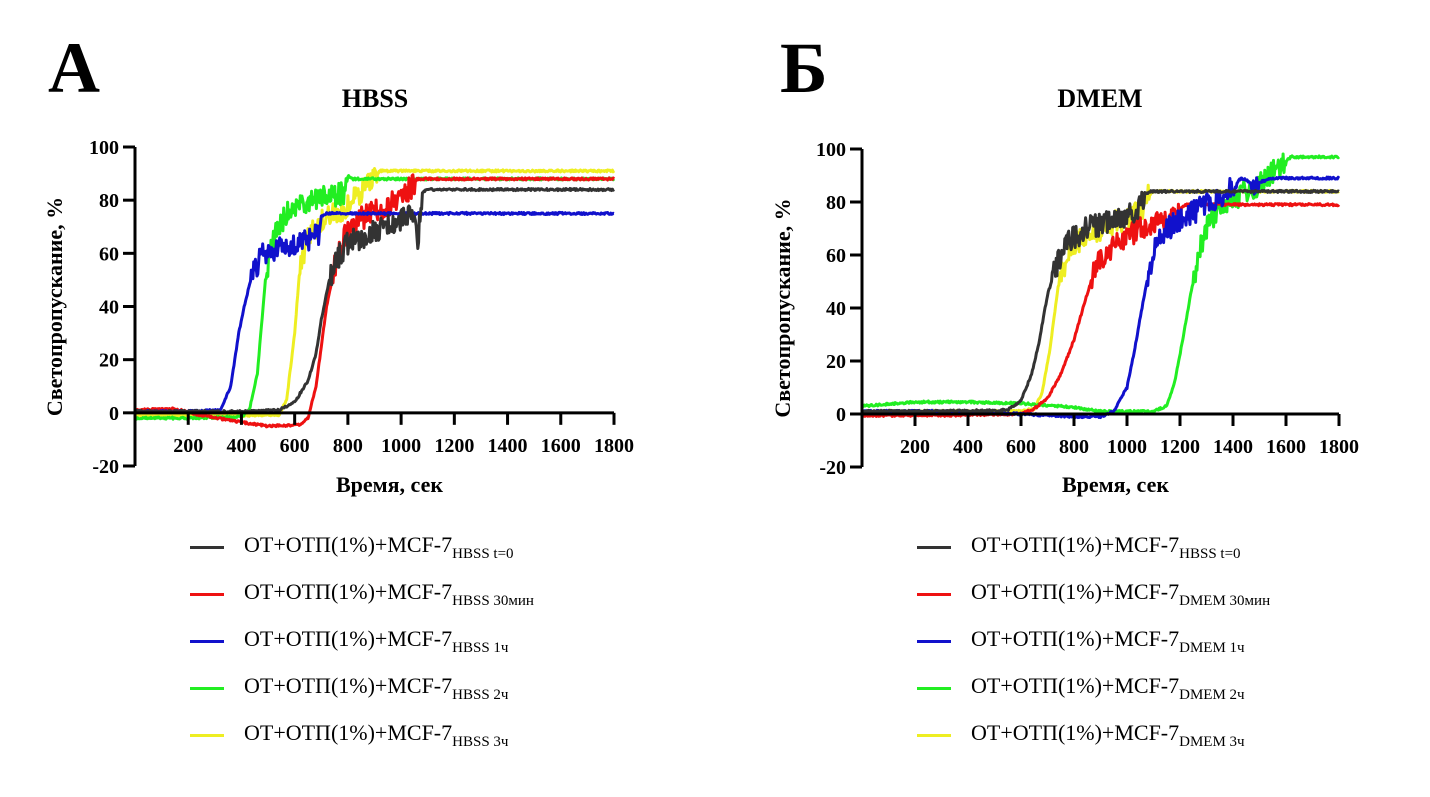 This screenshot has height=797, width=1430. Describe the element at coordinates (804, 68) in the screenshot. I see `panel-b-letter: Б` at that location.